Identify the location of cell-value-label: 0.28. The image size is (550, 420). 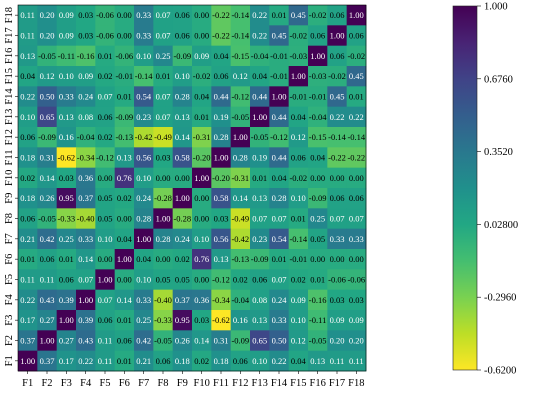
(240, 158).